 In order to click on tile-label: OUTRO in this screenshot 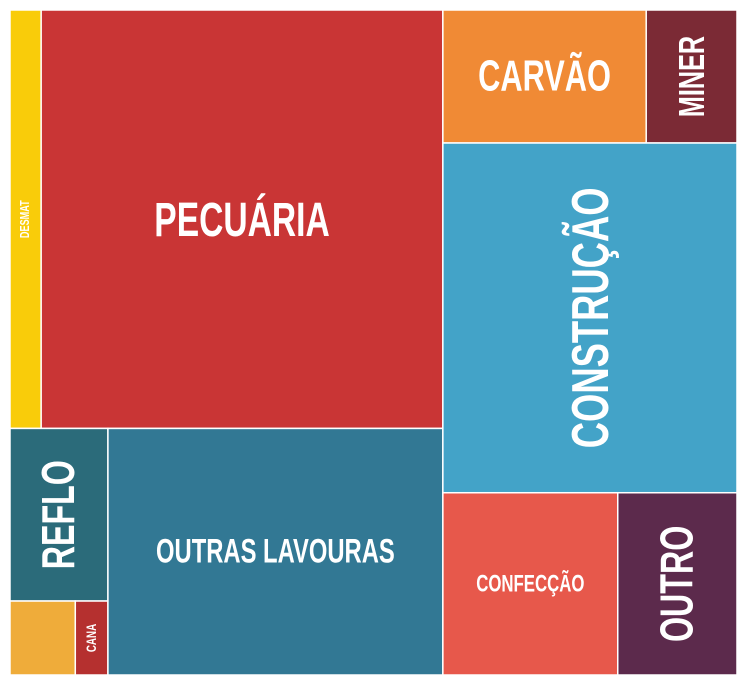, I will do `click(677, 584)`.